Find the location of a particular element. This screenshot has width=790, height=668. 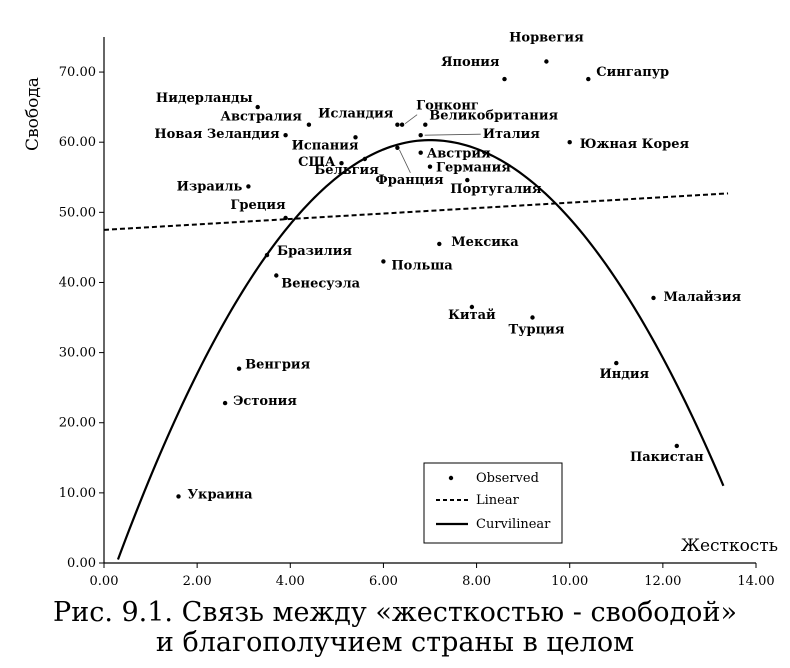

caption-line-2: и благополучием страны в целом is located at coordinates (395, 642).